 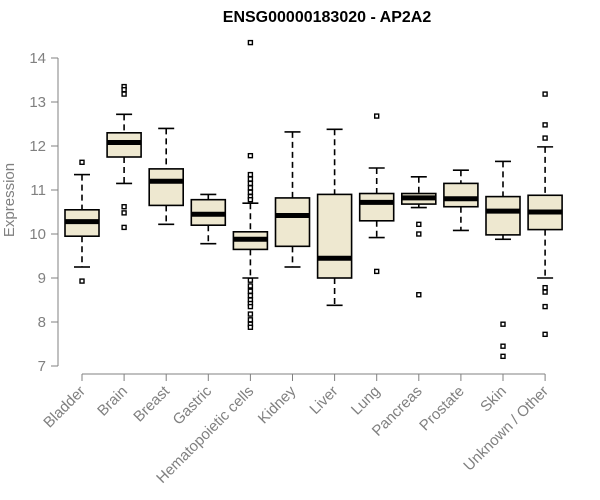 I want to click on box-lung, so click(x=376, y=194).